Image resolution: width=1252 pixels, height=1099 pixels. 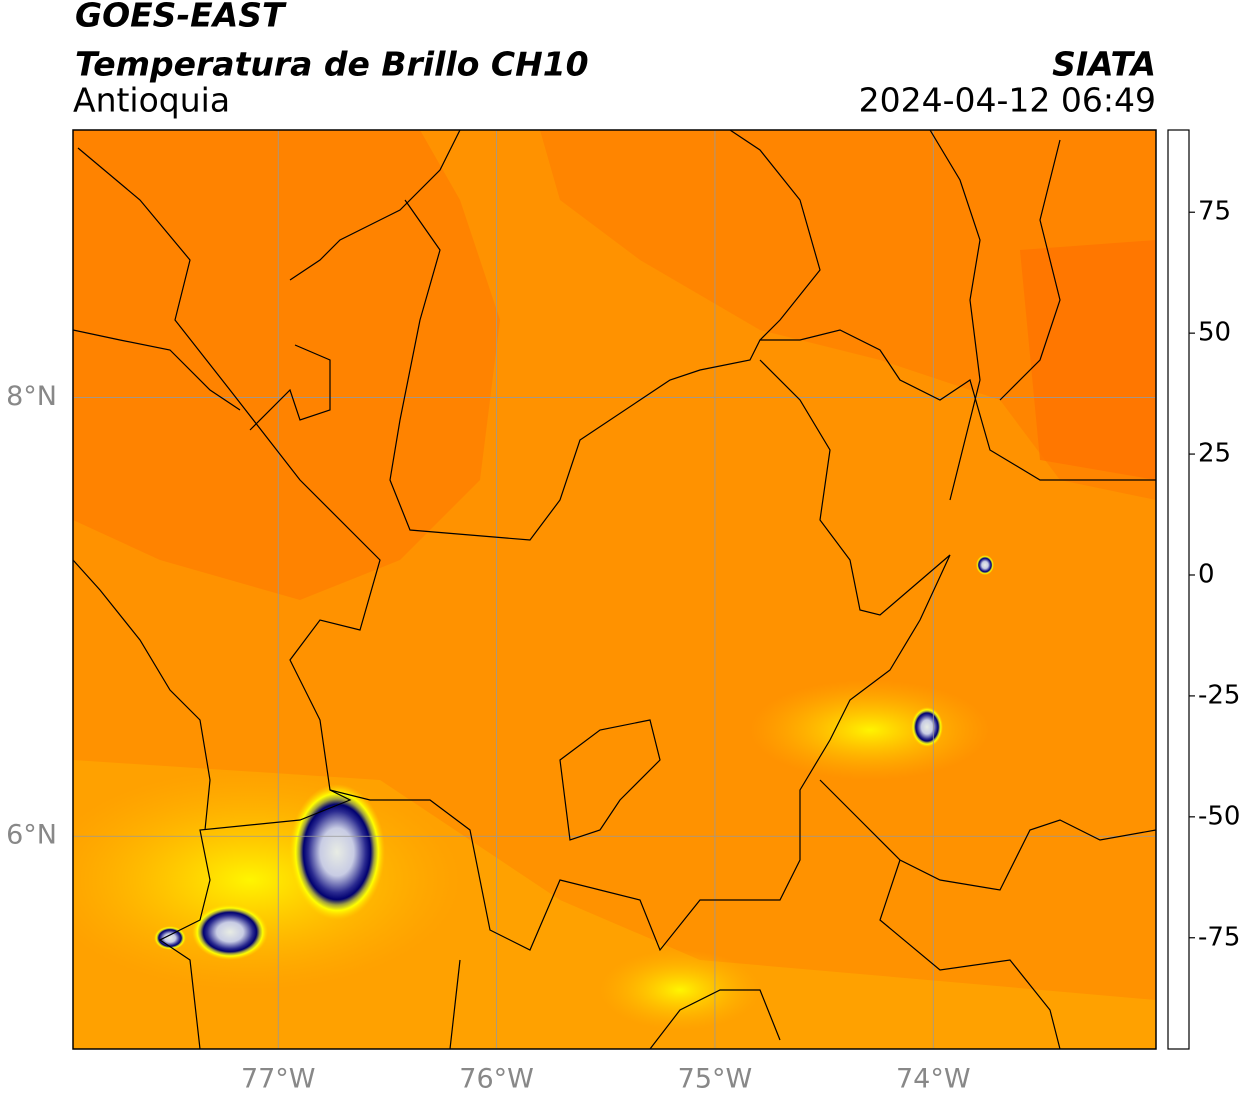 I want to click on region: Antioquia, so click(x=151, y=100).